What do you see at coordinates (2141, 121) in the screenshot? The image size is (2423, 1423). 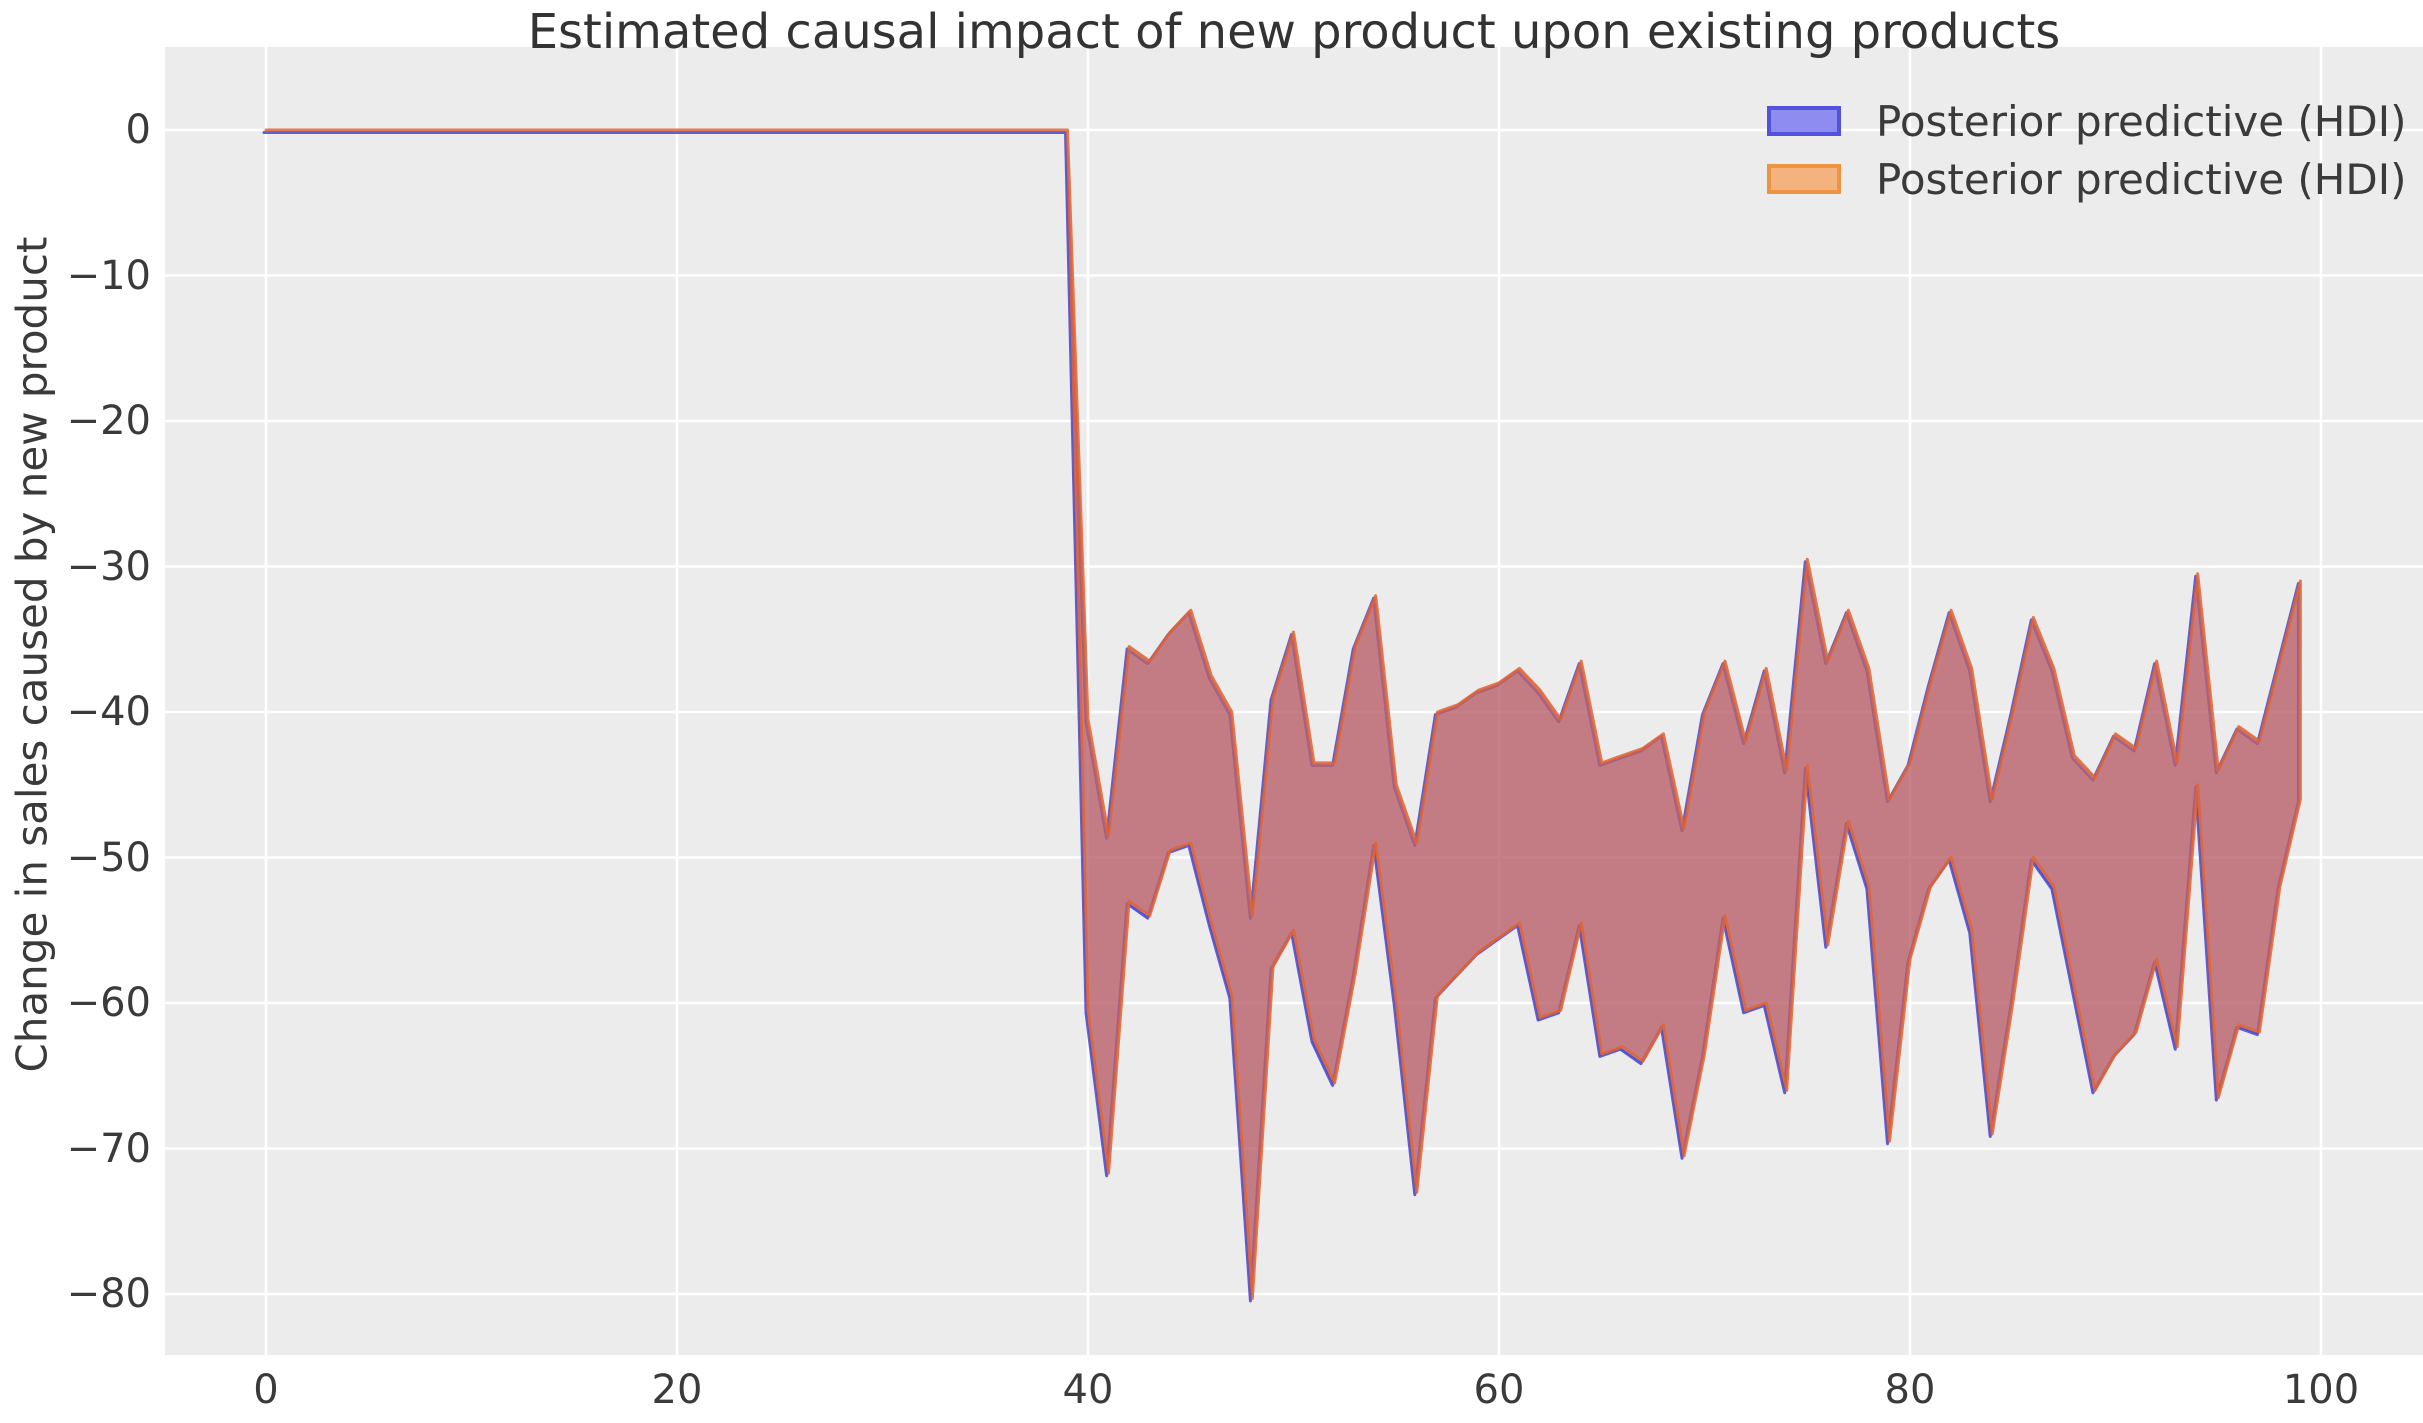 I see `legend-label-blue: Posterior predictive (HDI)` at bounding box center [2141, 121].